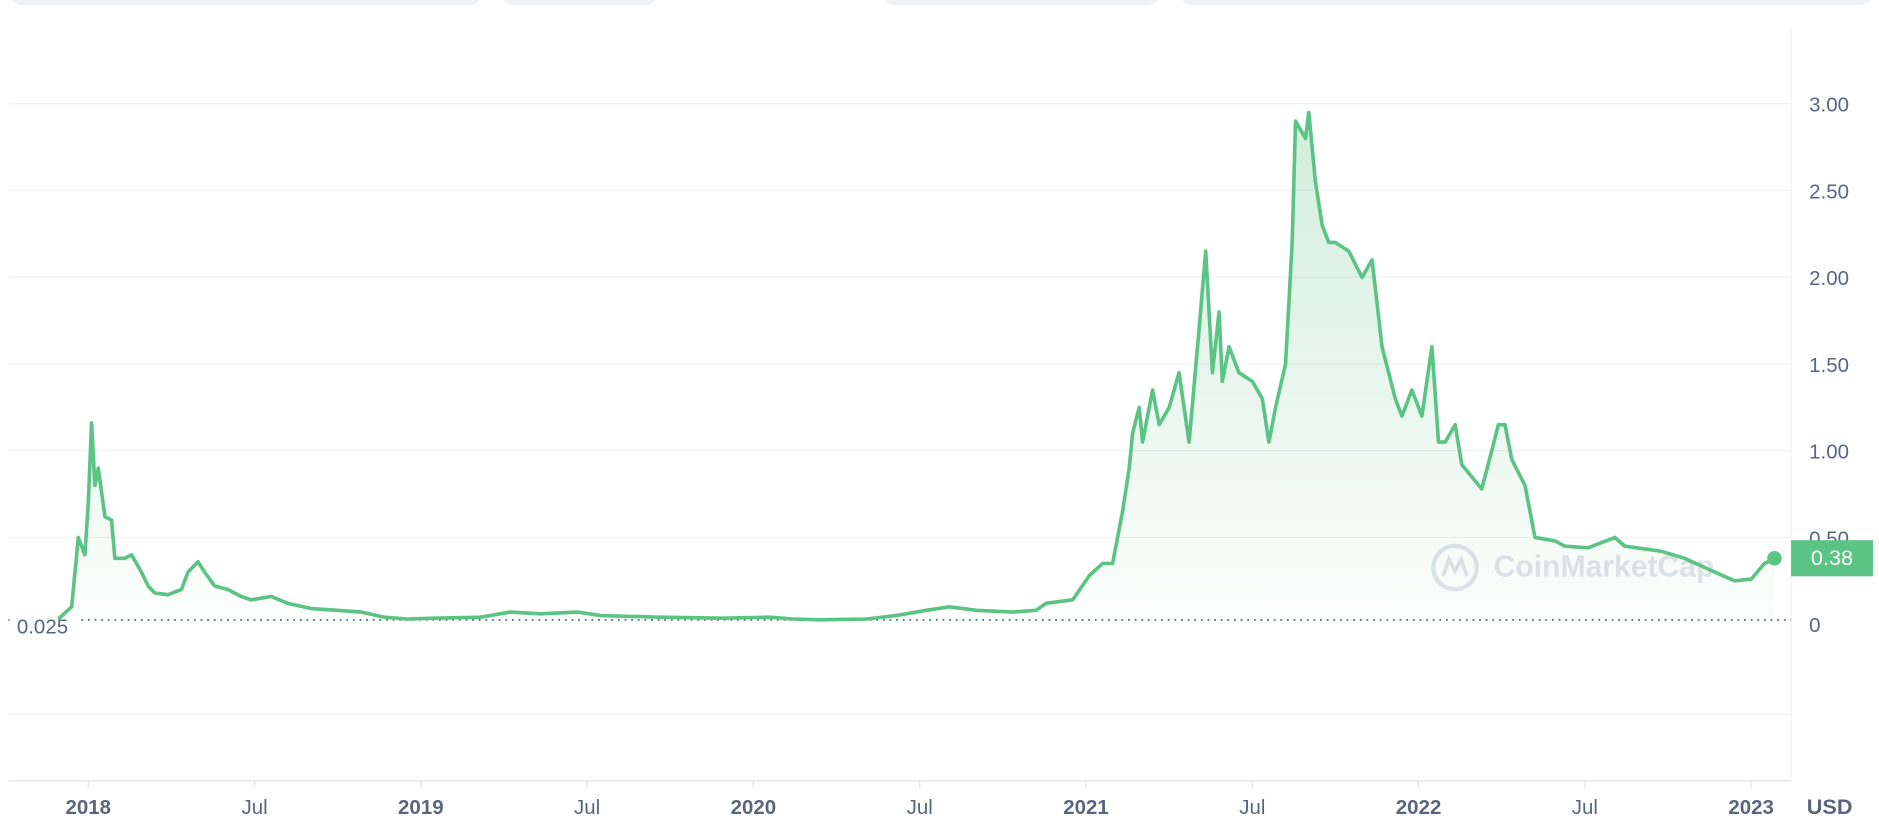 This screenshot has width=1879, height=828. I want to click on baseline-label: 0.025, so click(42, 627).